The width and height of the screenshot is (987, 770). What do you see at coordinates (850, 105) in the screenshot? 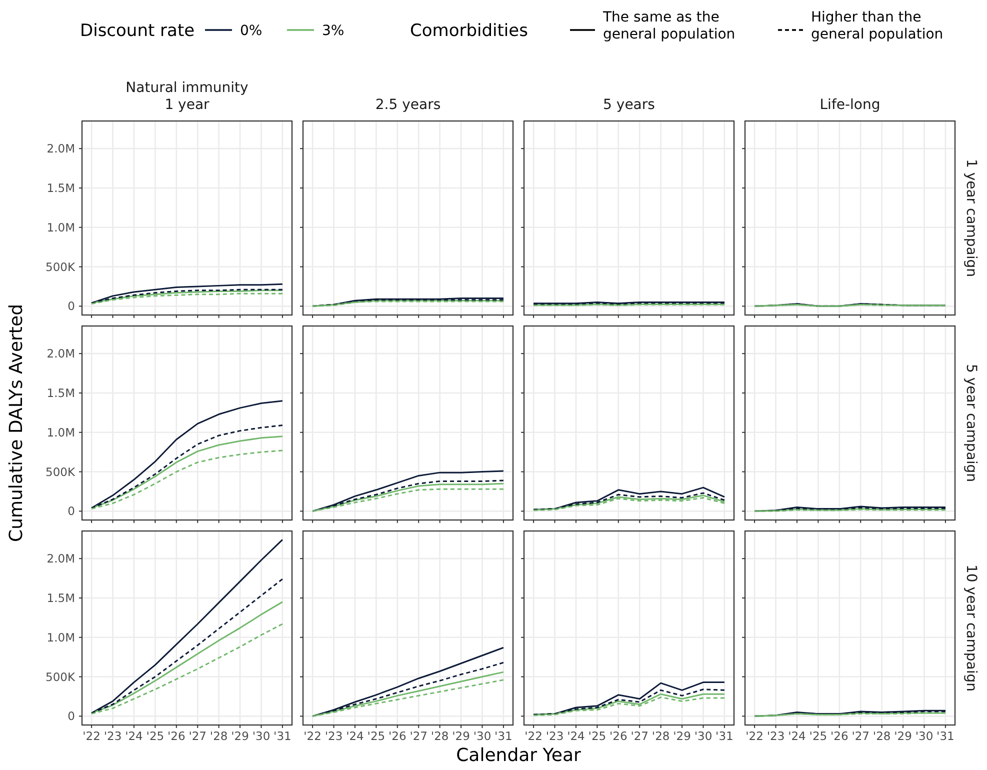
I see `chart-title: Life-long` at bounding box center [850, 105].